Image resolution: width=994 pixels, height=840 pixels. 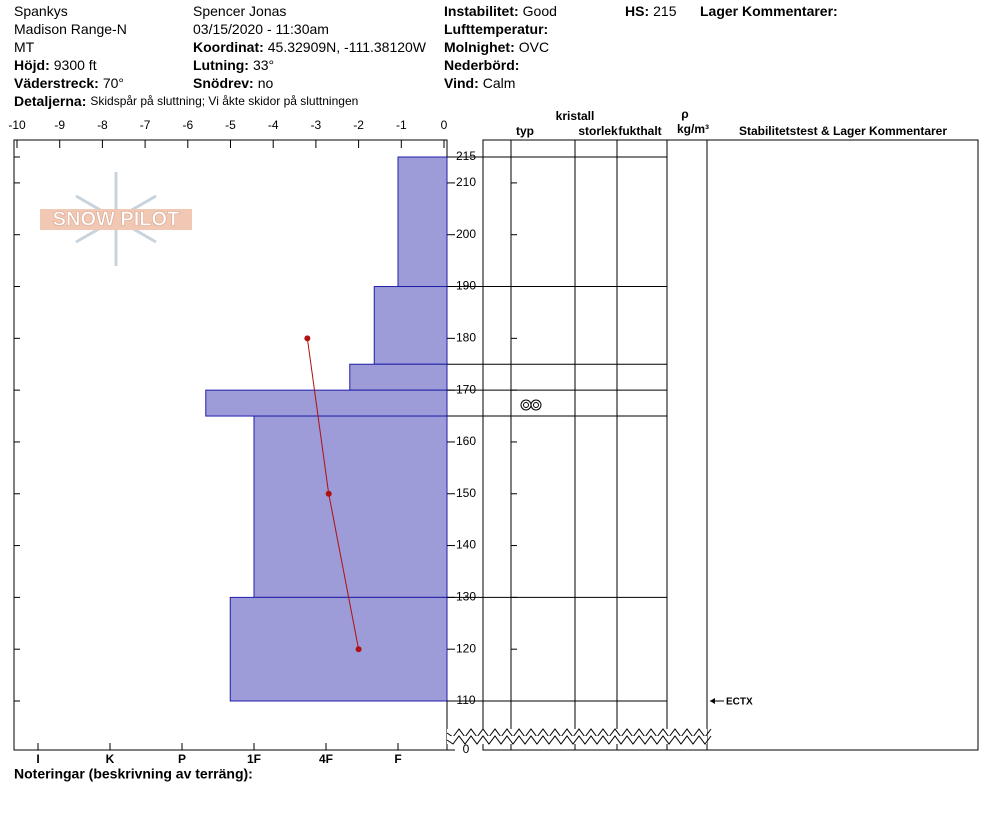 I want to click on header-field: Nederbörd:, so click(x=481, y=65).